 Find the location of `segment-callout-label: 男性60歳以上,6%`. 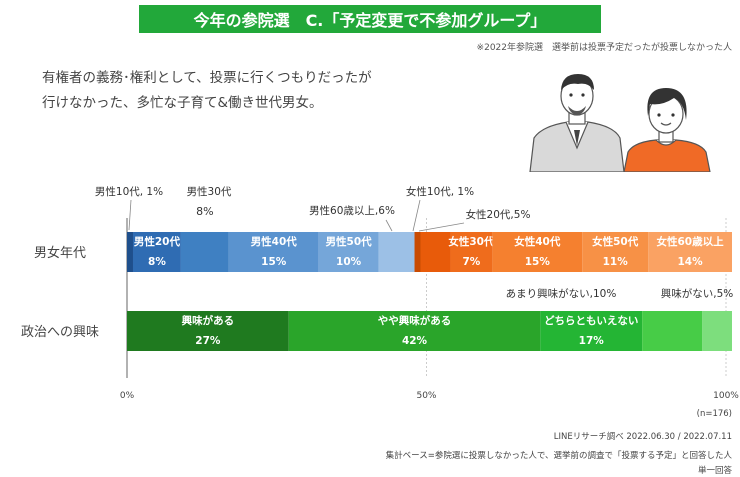

segment-callout-label: 男性60歳以上,6% is located at coordinates (352, 210).